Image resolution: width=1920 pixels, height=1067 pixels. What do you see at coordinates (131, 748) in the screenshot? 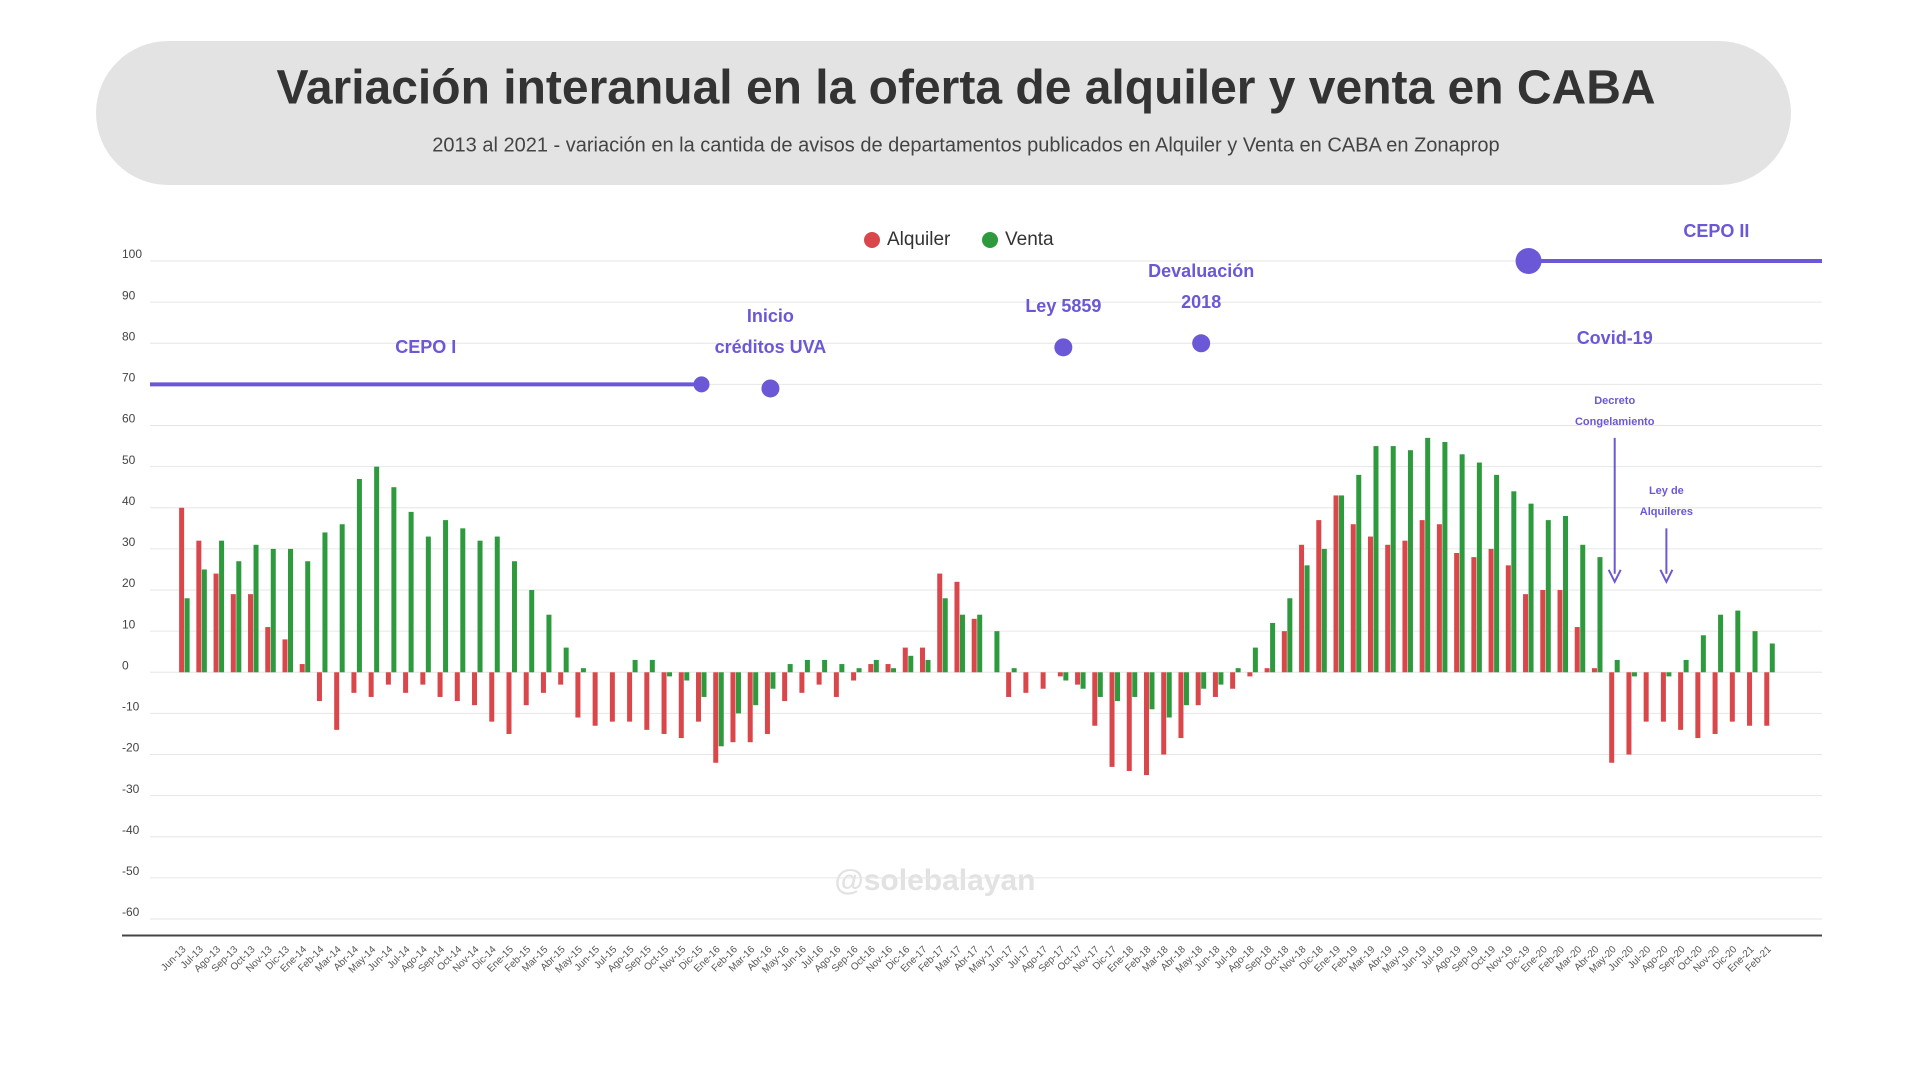
I see `y-tick-label: -20` at bounding box center [131, 748].